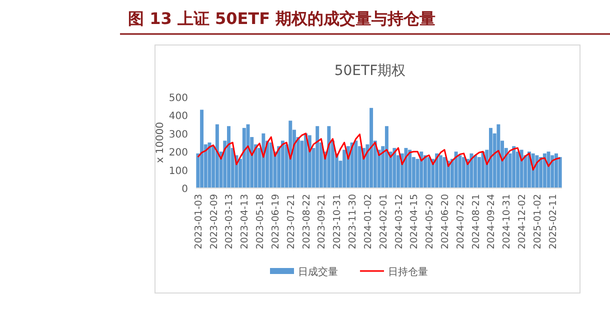 This screenshot has width=610, height=331. Describe the element at coordinates (322, 222) in the screenshot. I see `x-tick-label: 2023-09-21` at that location.